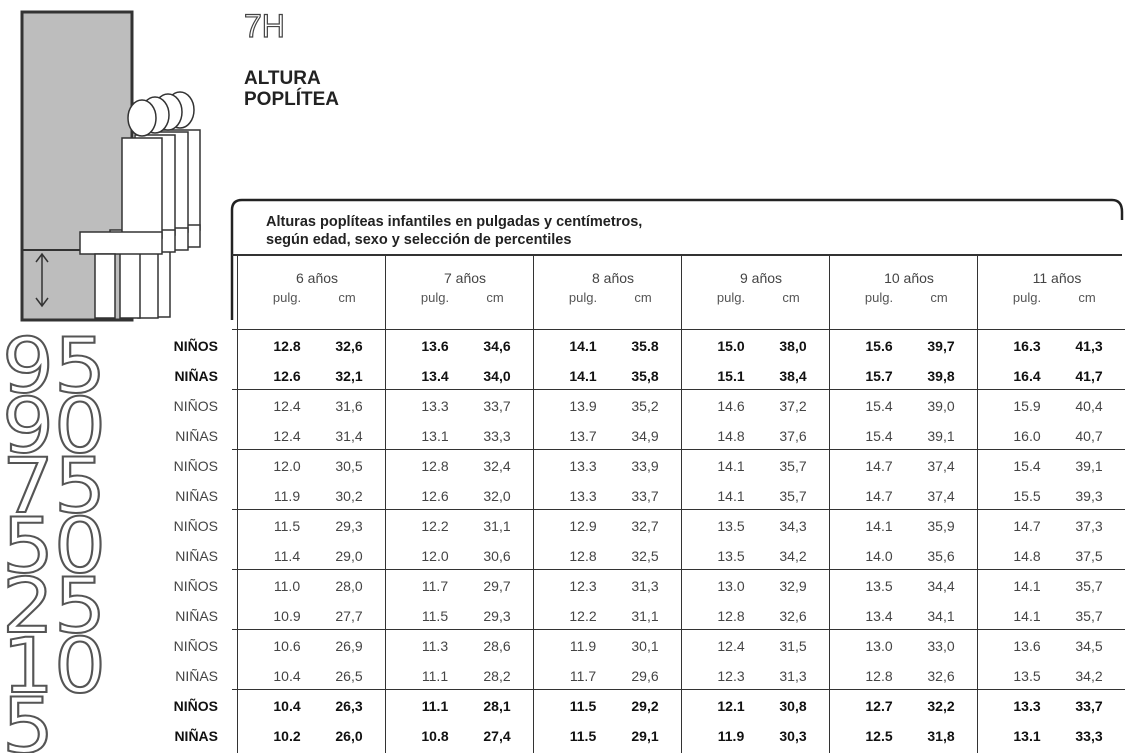 The width and height of the screenshot is (1125, 753). What do you see at coordinates (793, 406) in the screenshot?
I see `cell: 37,2` at bounding box center [793, 406].